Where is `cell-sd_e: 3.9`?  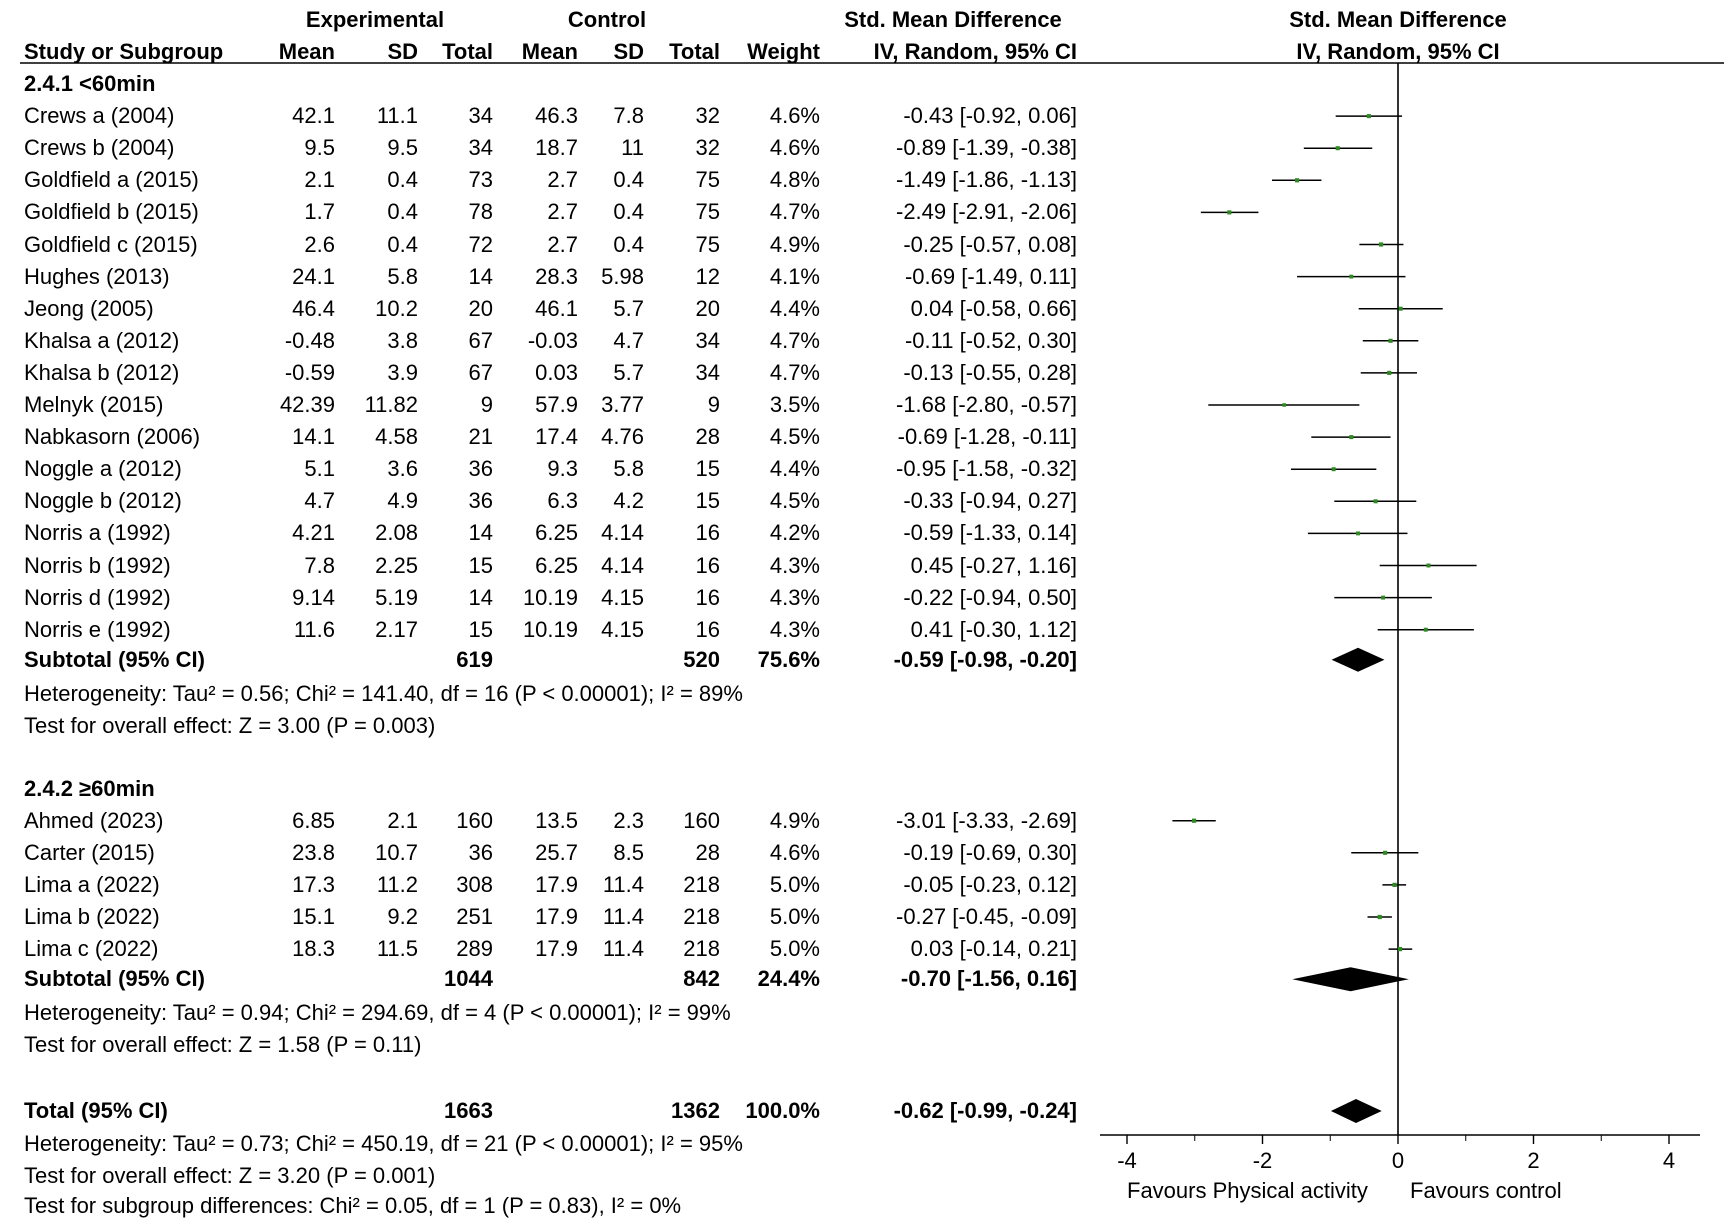 cell-sd_e: 3.9 is located at coordinates (402, 372).